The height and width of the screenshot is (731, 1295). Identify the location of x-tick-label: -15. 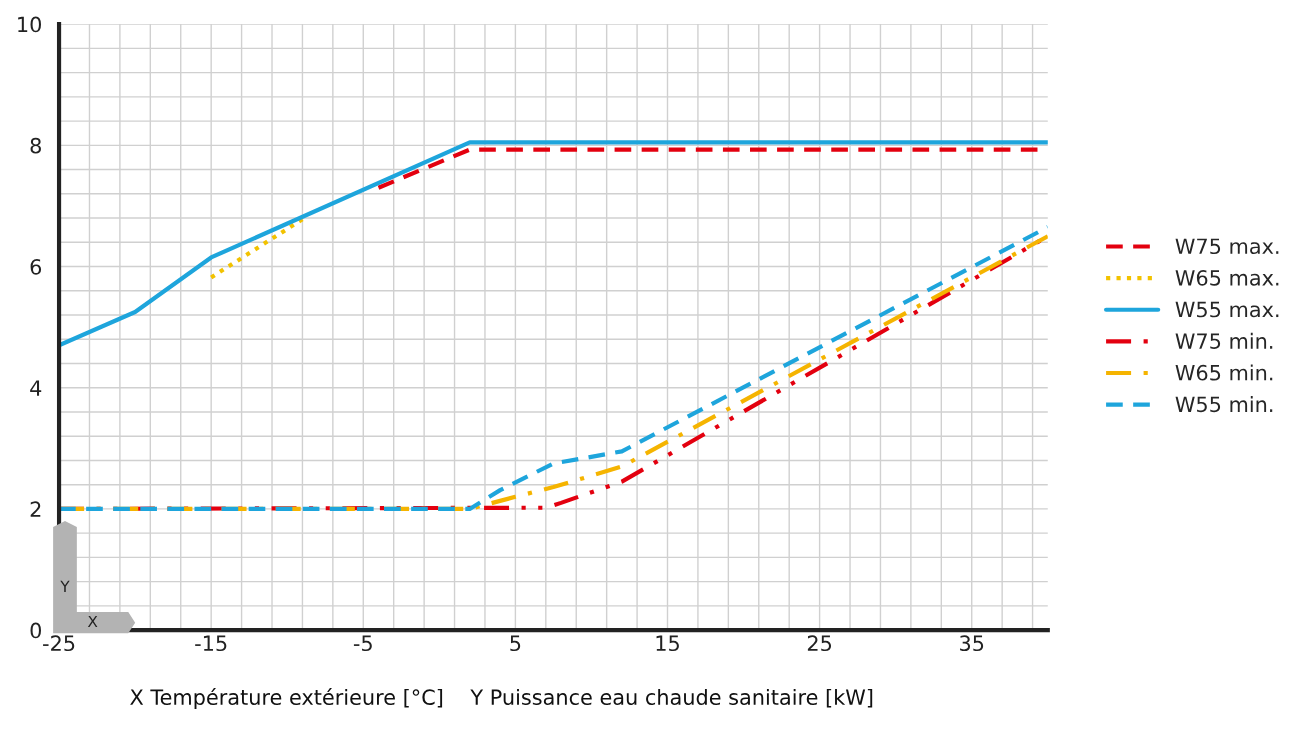
(211, 643).